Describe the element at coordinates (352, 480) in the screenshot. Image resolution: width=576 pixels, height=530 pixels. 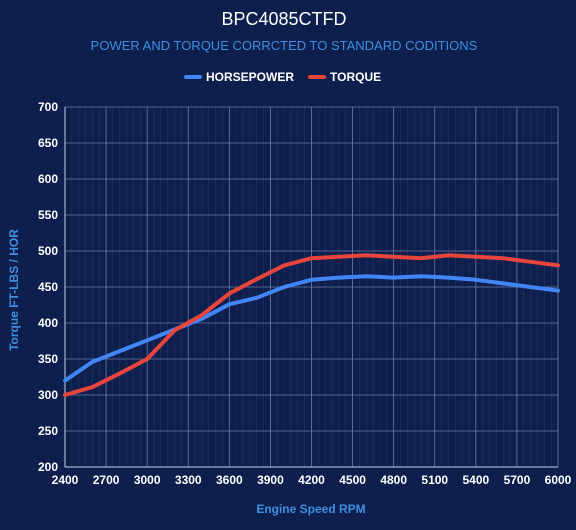
I see `x-tick-label: 4500` at that location.